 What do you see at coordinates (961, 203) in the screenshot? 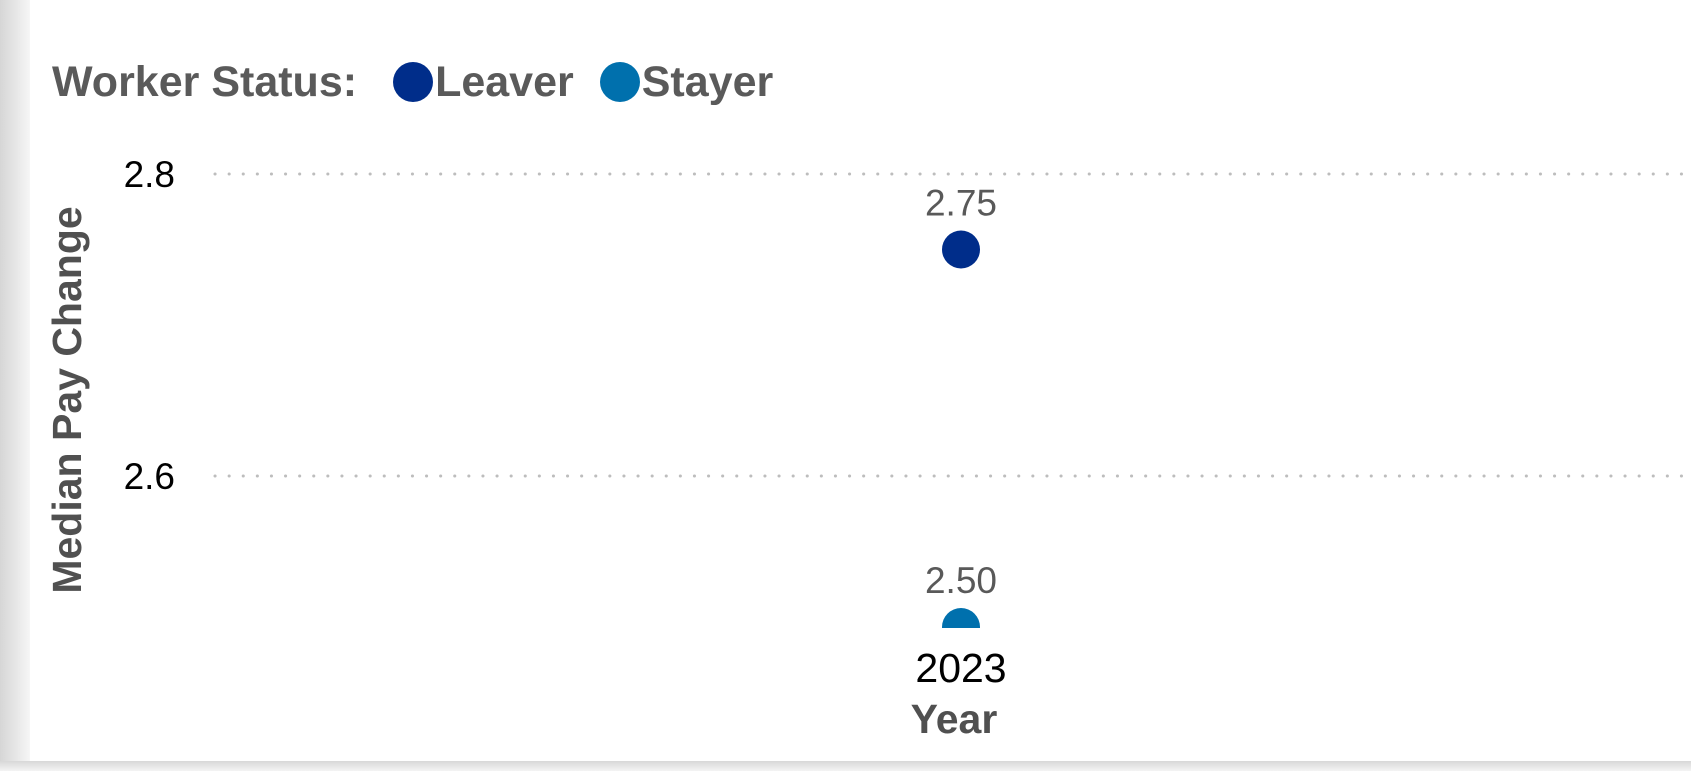
I see `data-label-leaver: 2.75` at bounding box center [961, 203].